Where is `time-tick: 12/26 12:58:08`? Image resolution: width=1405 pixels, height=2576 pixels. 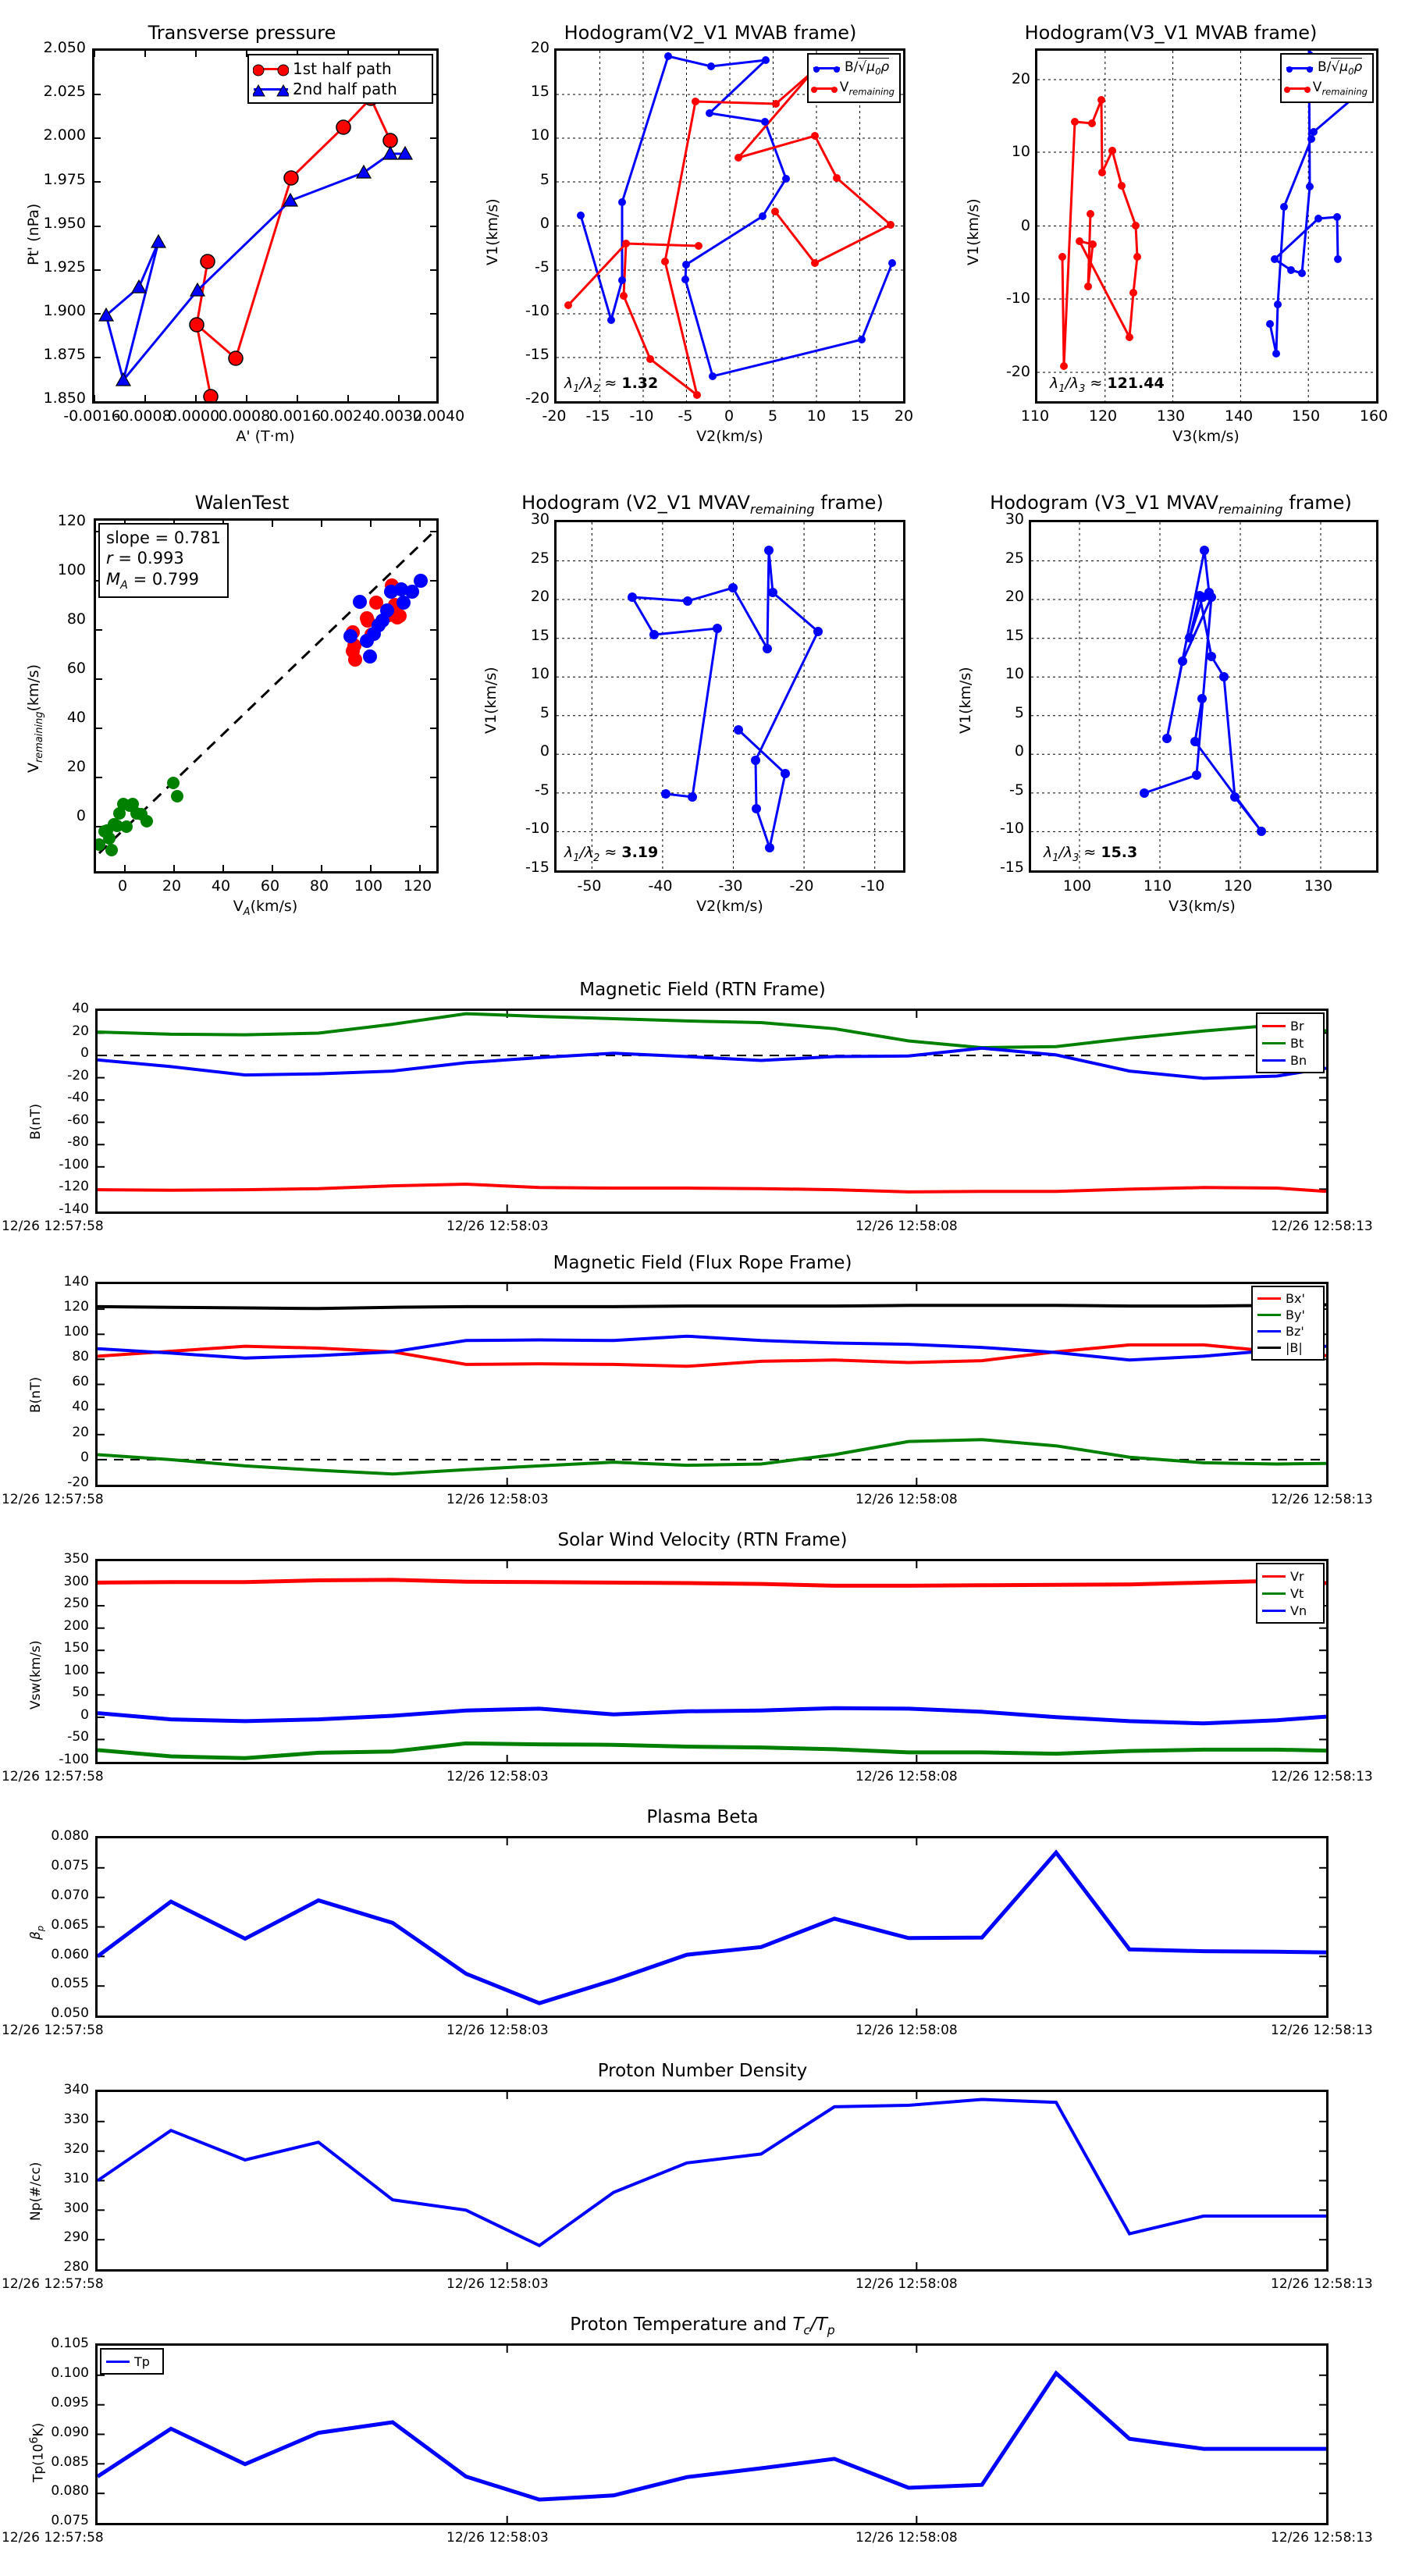 time-tick: 12/26 12:58:08 is located at coordinates (906, 1226).